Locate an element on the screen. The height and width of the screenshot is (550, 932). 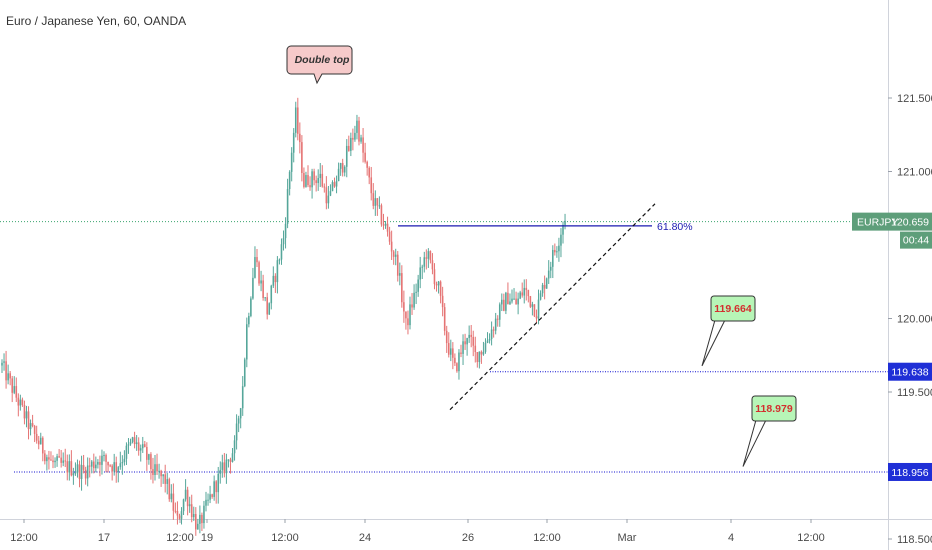
double-top-callout: Double top is located at coordinates (319, 65).